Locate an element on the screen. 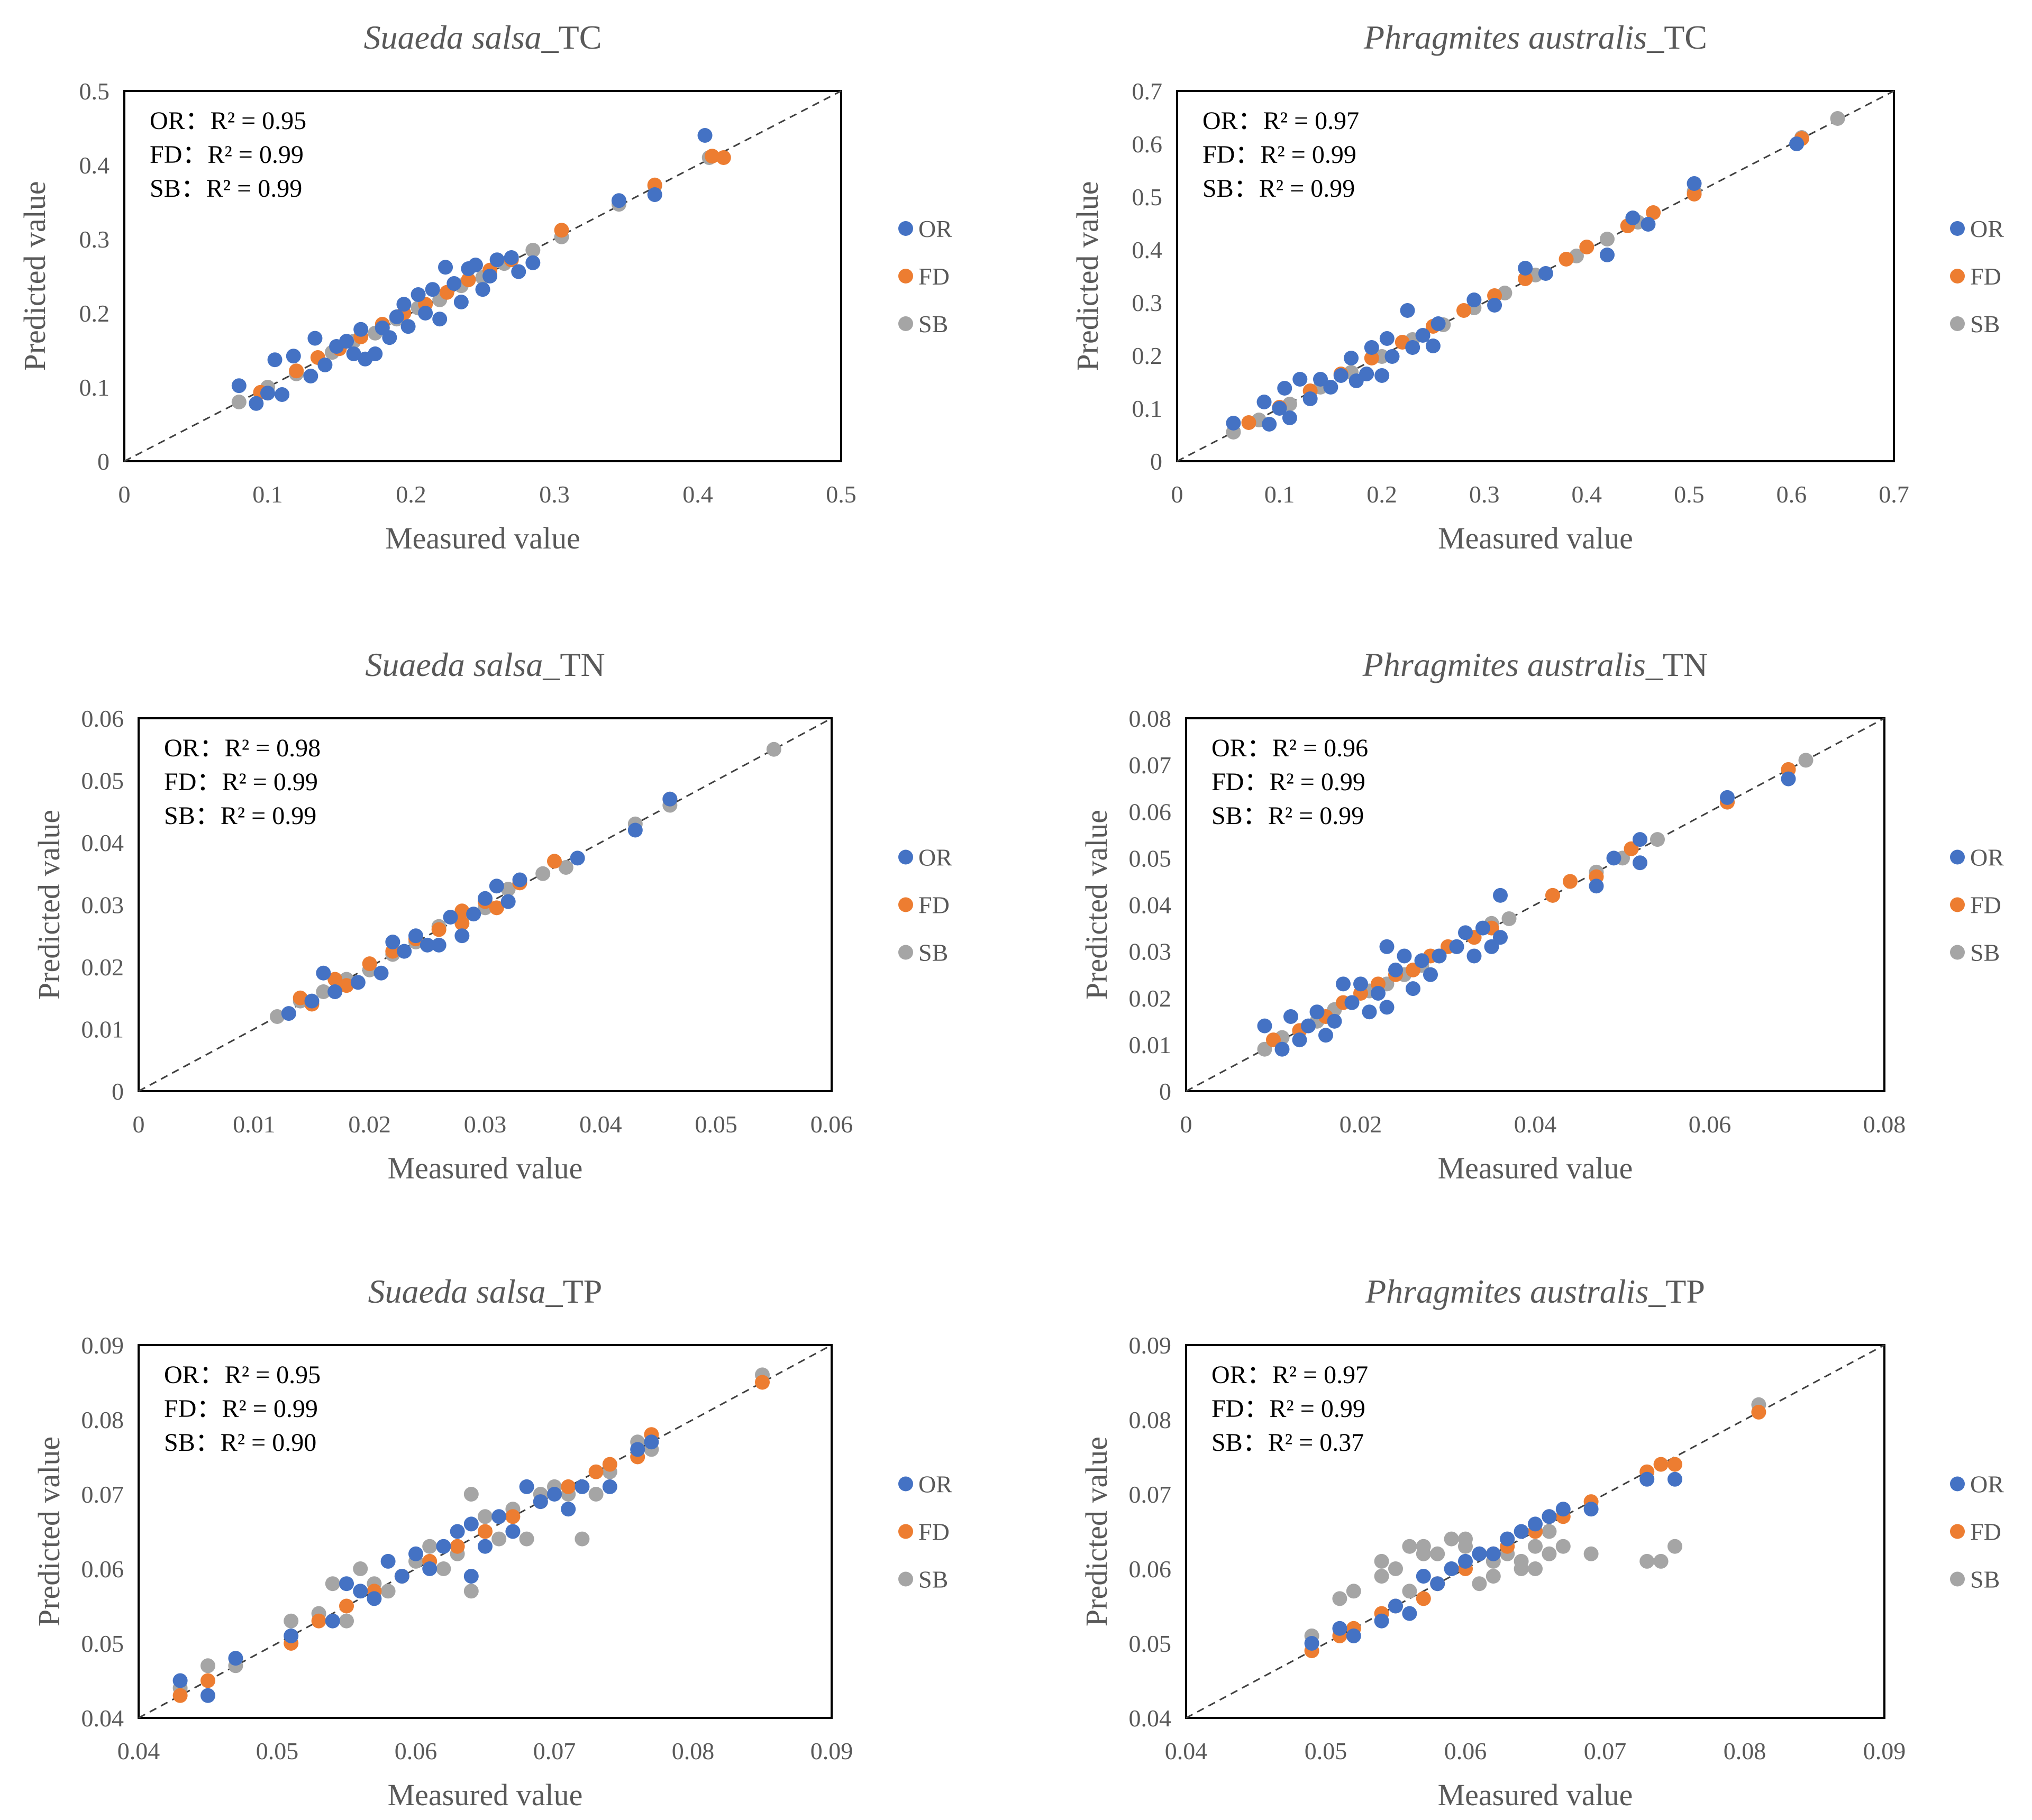 The width and height of the screenshot is (2032, 1820). x-tick-label: 0.09 is located at coordinates (832, 1750).